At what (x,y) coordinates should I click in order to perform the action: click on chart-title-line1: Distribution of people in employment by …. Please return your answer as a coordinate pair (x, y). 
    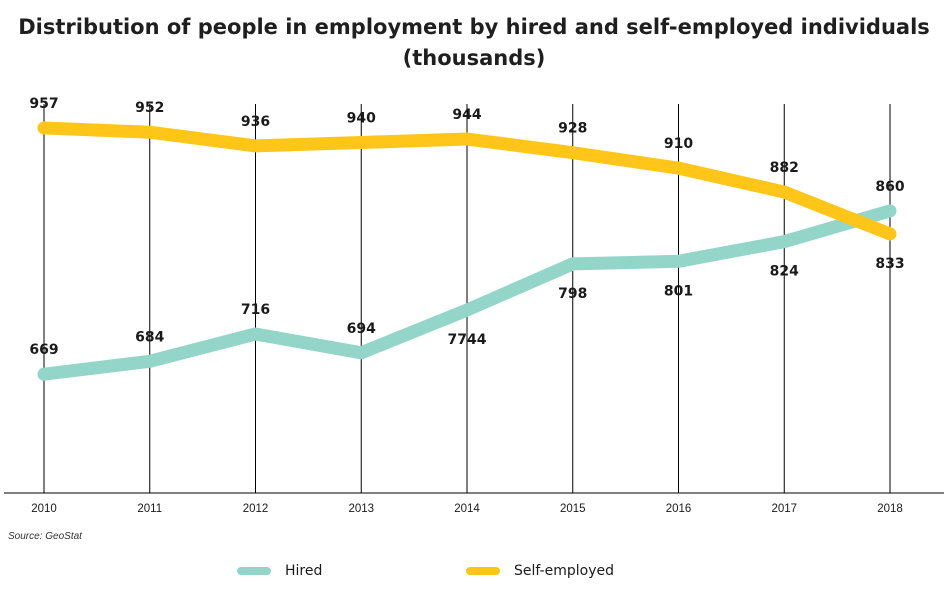
    Looking at the image, I should click on (474, 27).